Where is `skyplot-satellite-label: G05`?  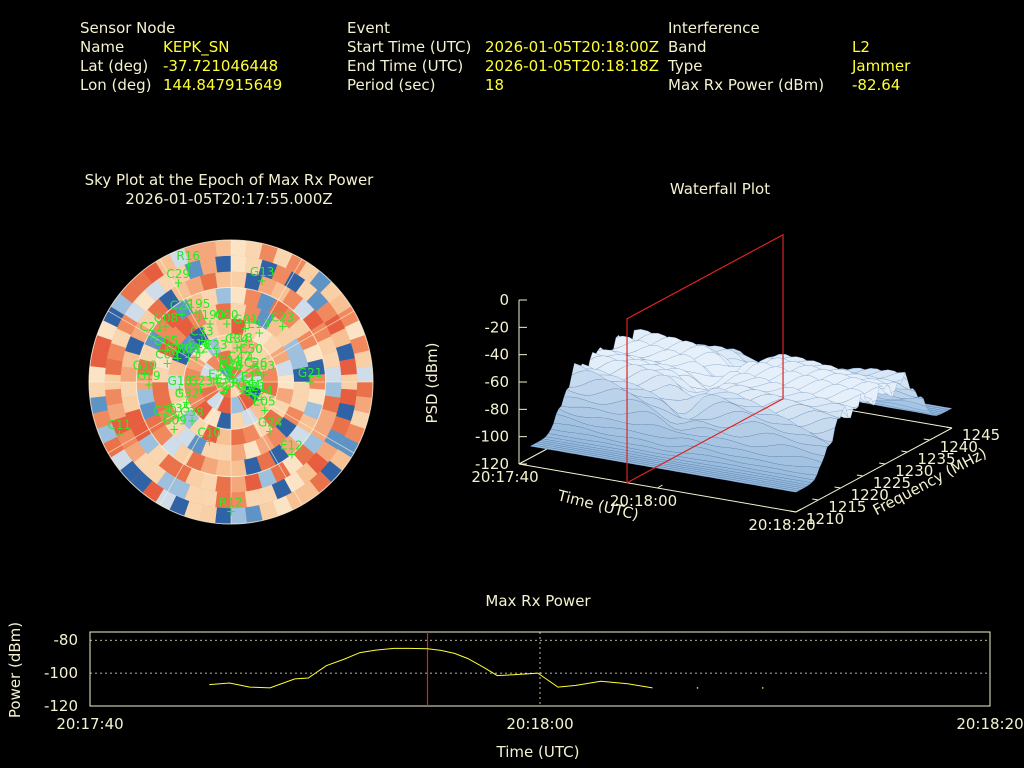
skyplot-satellite-label: G05 is located at coordinates (166, 341).